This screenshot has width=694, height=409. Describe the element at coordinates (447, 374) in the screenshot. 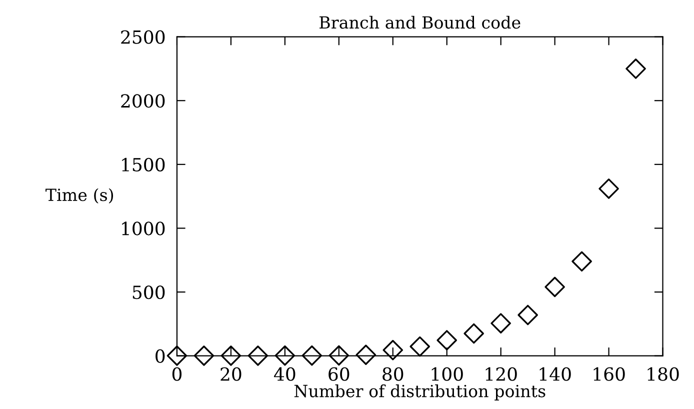

I see `x-tick-label: 100` at that location.